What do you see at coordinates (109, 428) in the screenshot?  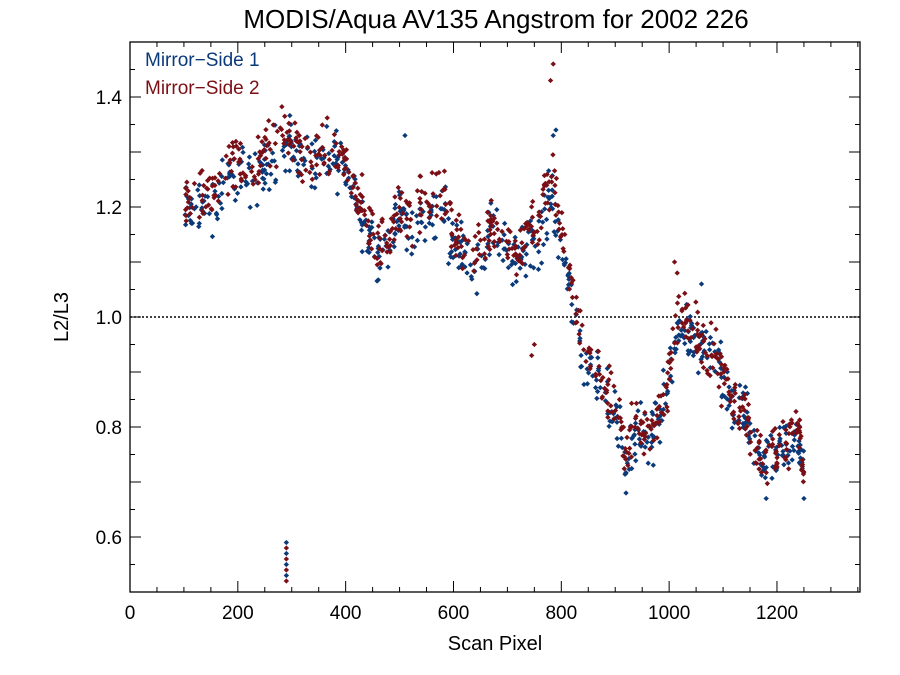 I see `y-tick-label: 0.8` at bounding box center [109, 428].